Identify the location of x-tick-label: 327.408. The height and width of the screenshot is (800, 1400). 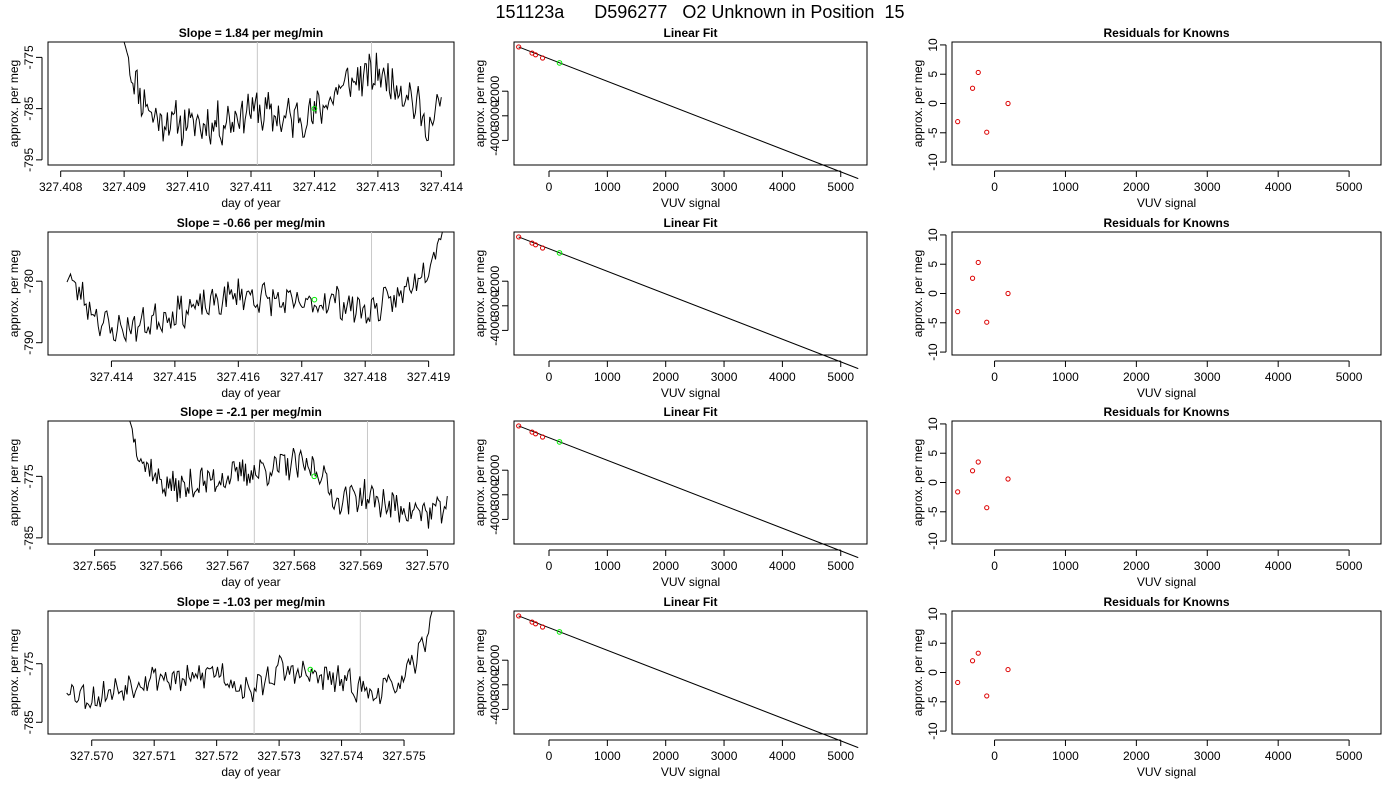
(61, 187).